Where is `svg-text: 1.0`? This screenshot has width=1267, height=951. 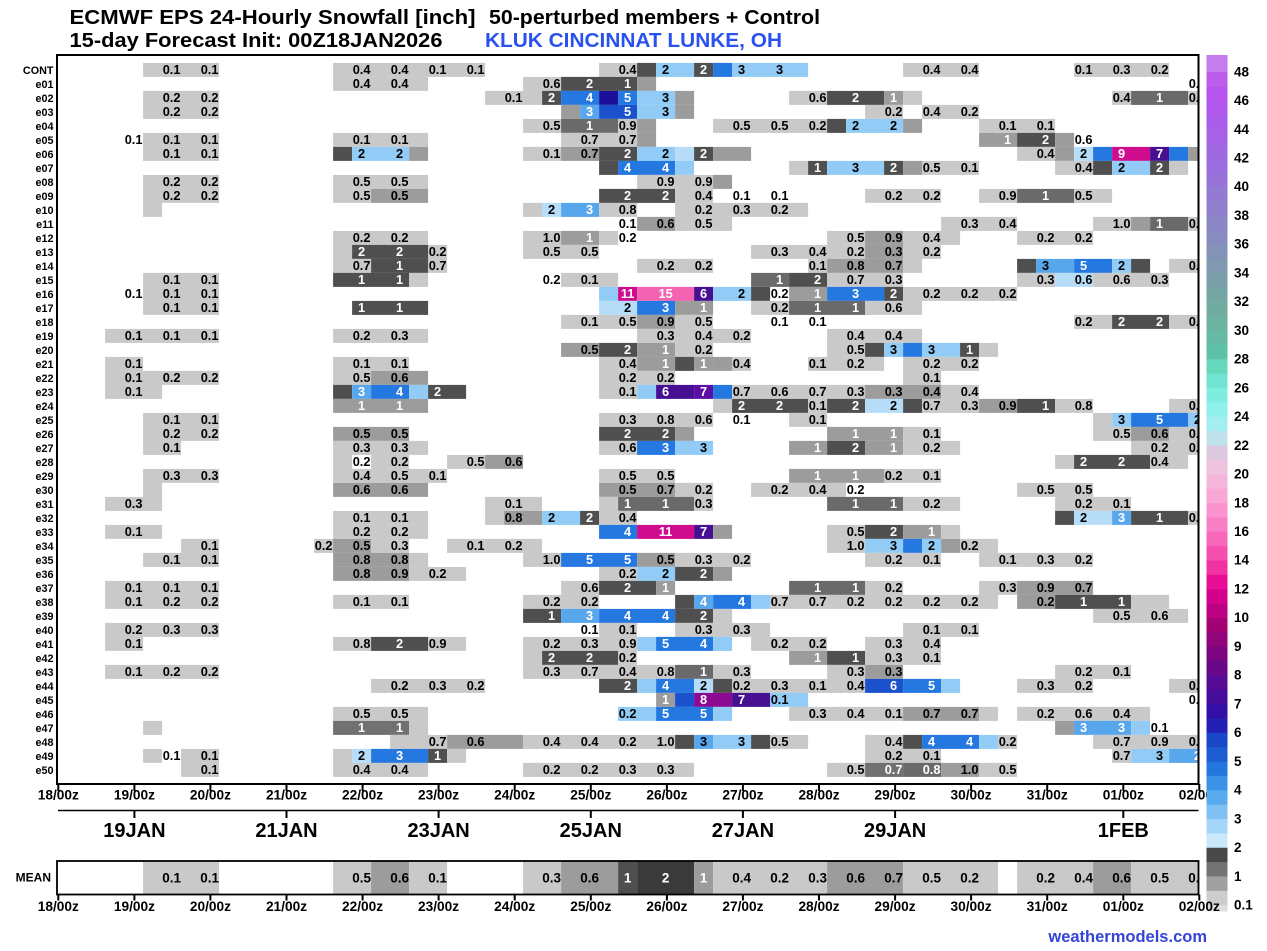
svg-text: 1.0 is located at coordinates (666, 741).